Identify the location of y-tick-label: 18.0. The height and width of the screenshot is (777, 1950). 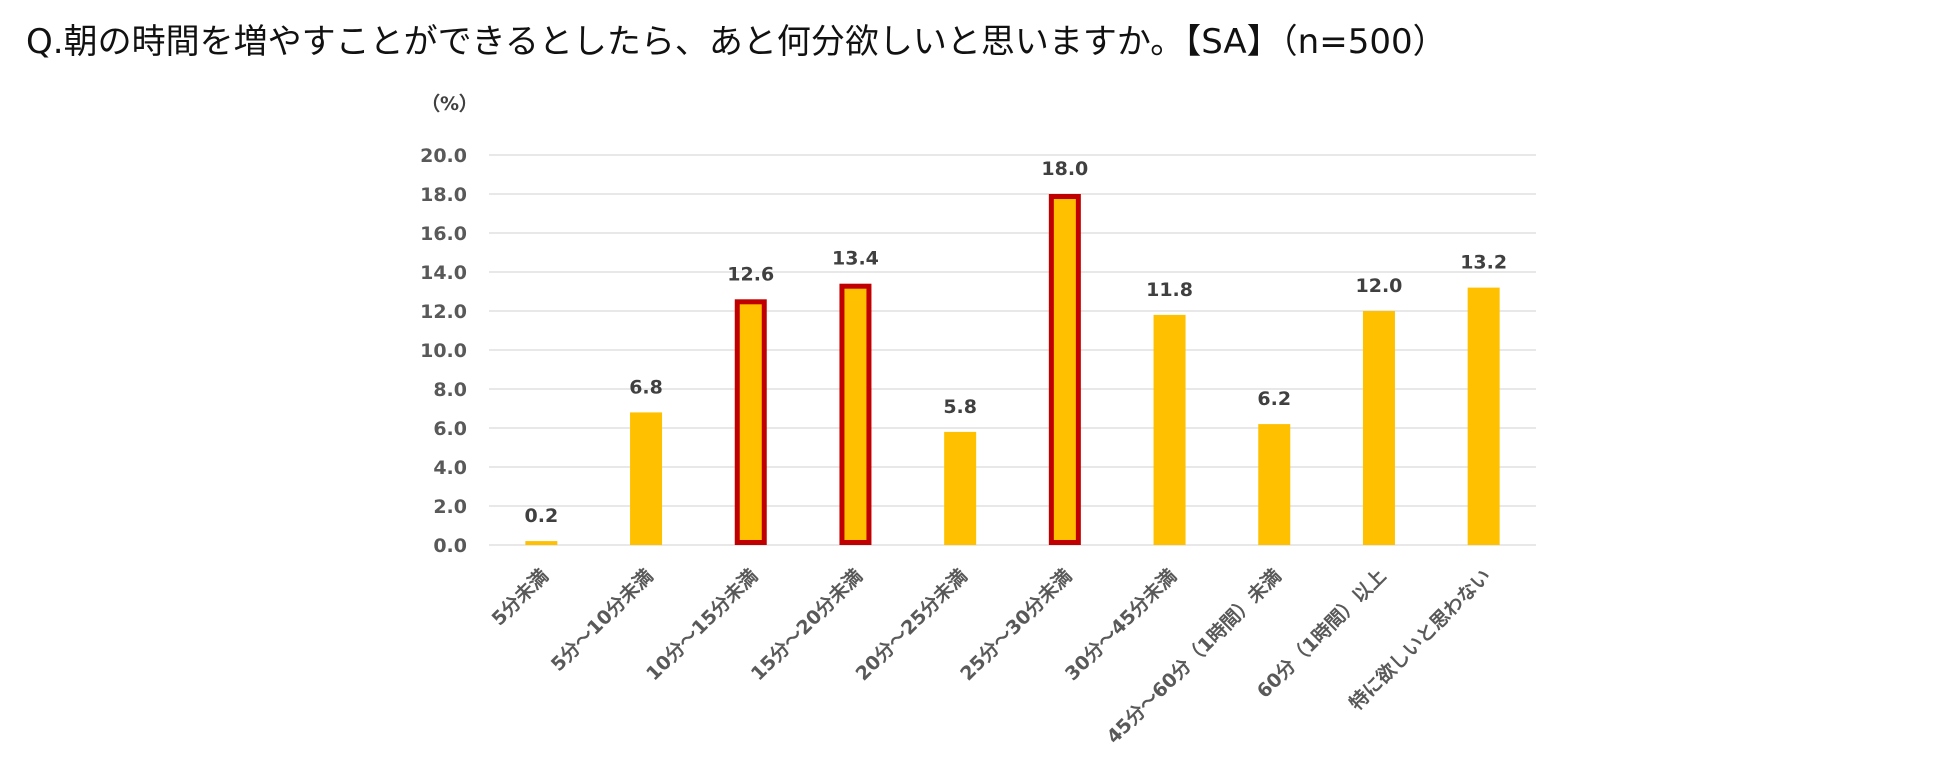
(443, 195).